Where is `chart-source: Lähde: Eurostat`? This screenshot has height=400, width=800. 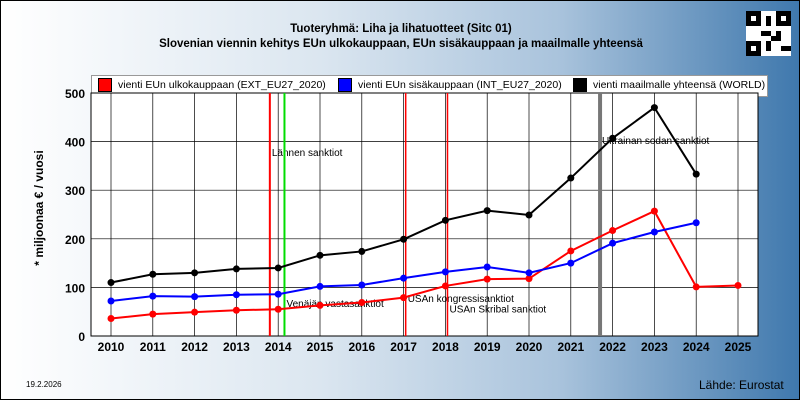 chart-source: Lähde: Eurostat is located at coordinates (741, 385).